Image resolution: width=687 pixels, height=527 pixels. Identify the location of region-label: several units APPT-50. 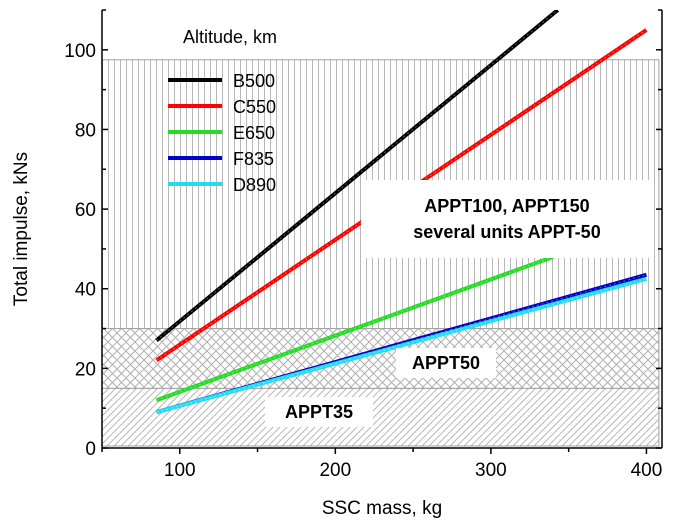
(506, 232).